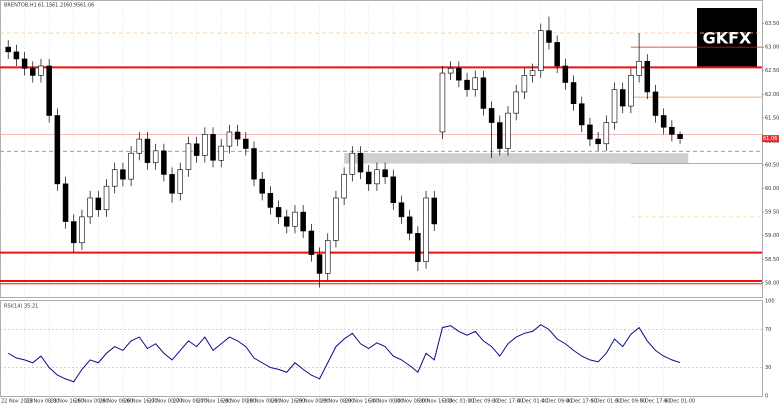 The image size is (780, 406). I want to click on x-tick-label: 26 Nov 00:00, so click(92, 402).